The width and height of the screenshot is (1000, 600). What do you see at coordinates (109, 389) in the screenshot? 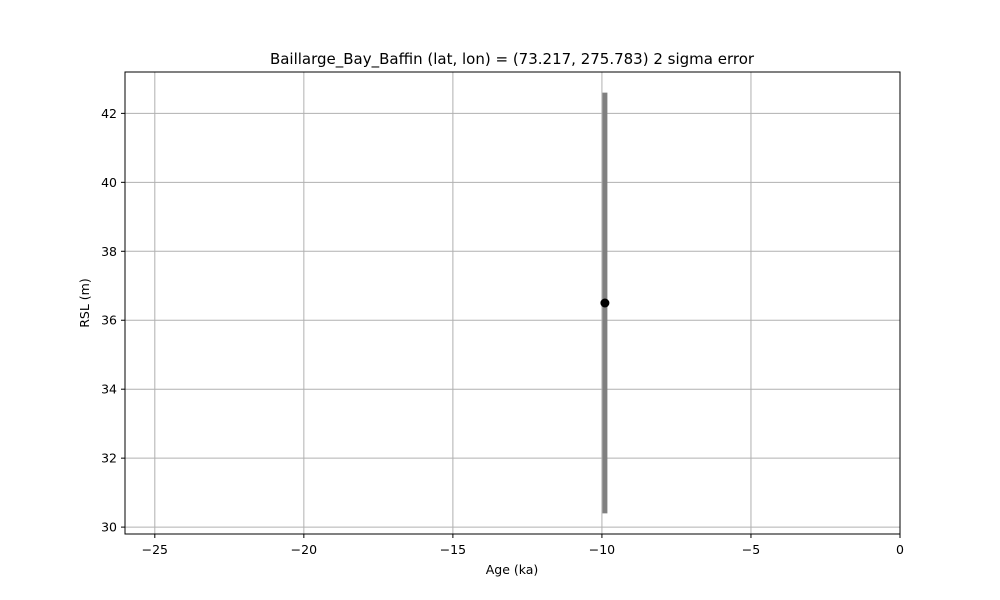
I see `y-tick-label: 34` at bounding box center [109, 389].